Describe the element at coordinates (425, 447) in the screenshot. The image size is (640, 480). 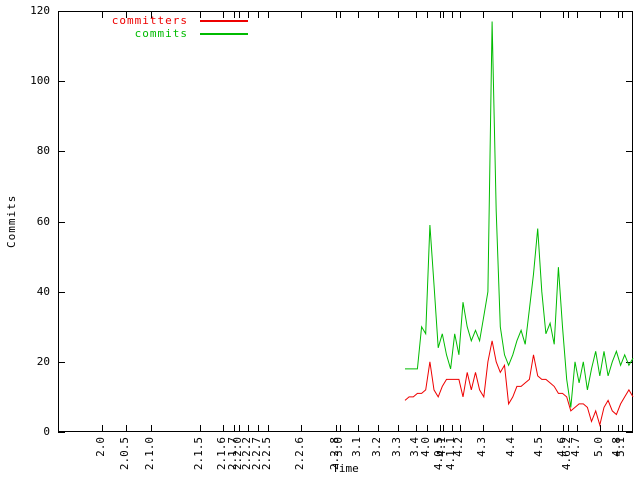
I see `x-tick-label: 4.0` at that location.